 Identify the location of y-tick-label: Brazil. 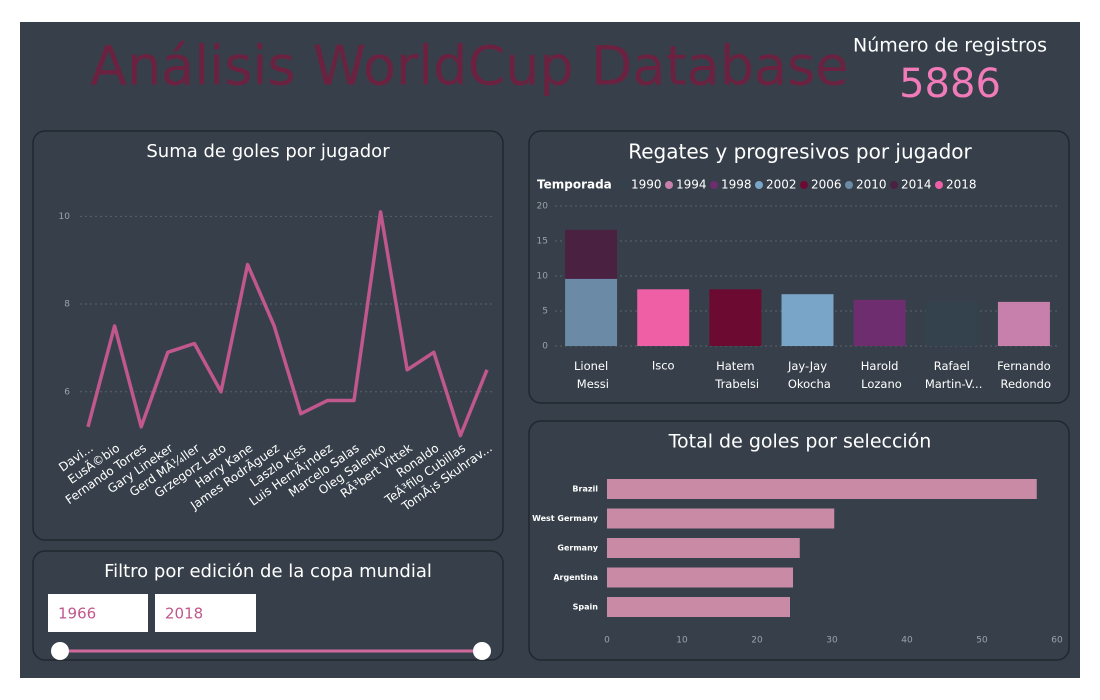
(585, 489).